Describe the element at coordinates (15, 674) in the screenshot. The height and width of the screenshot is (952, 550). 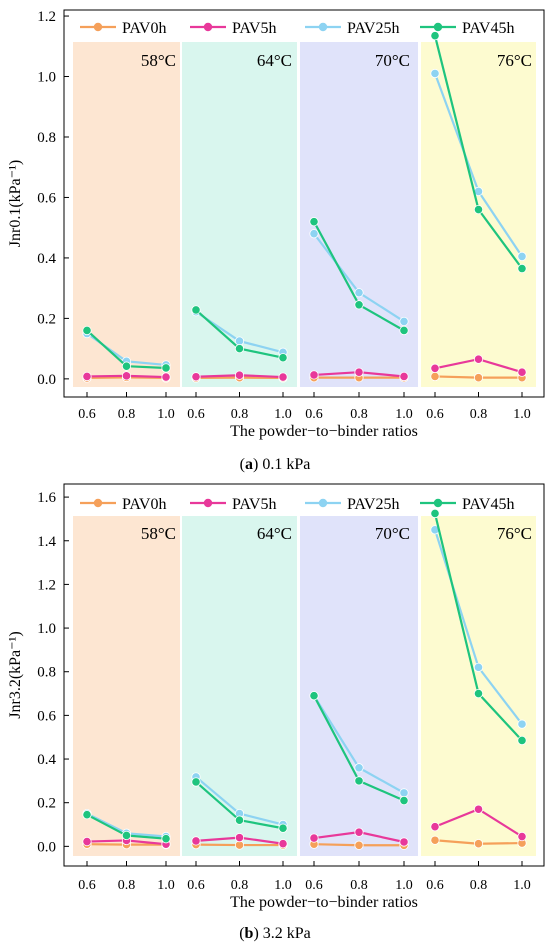
I see `y-axis-label: Jnr3.2(kPa⁻¹)` at that location.